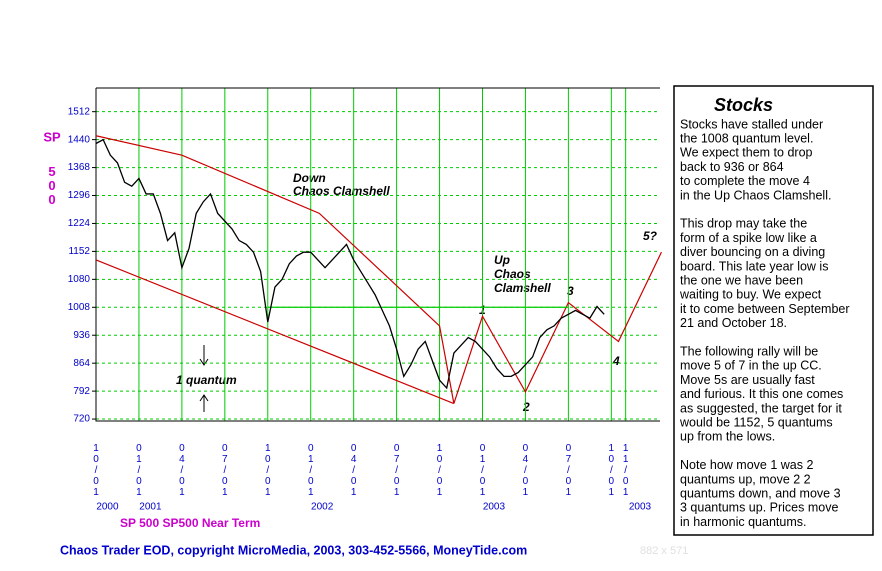  Describe the element at coordinates (760, 493) in the screenshot. I see `panel-text: quantums down, and move 3` at that location.